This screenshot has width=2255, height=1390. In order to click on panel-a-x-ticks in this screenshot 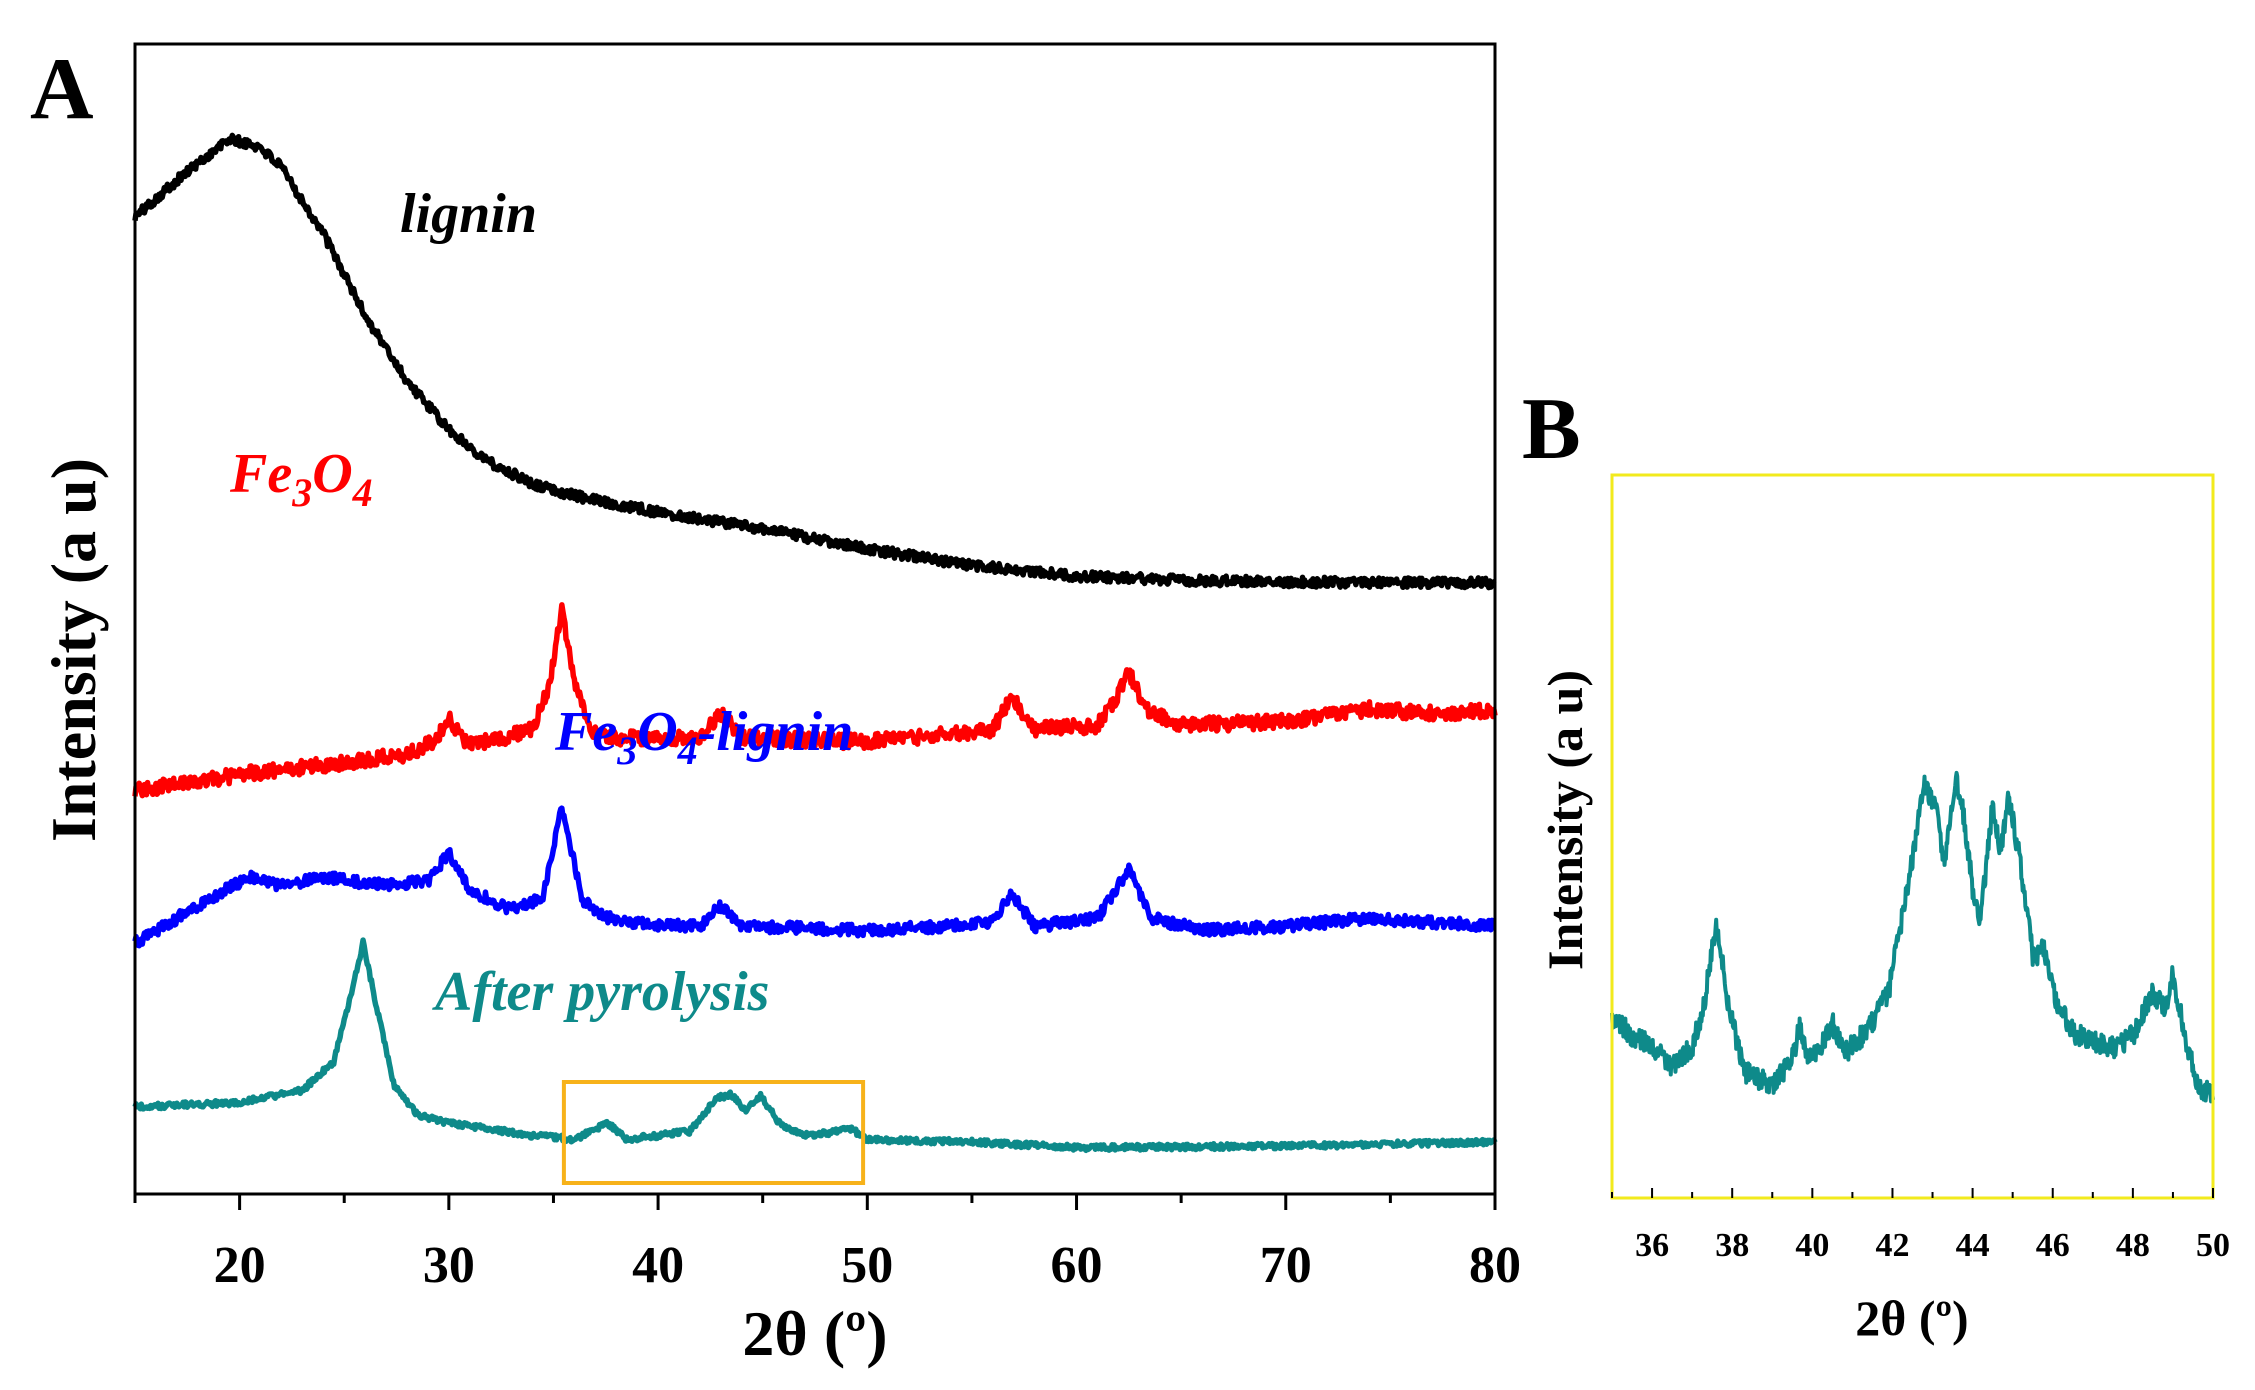, I will do `click(815, 1202)`.